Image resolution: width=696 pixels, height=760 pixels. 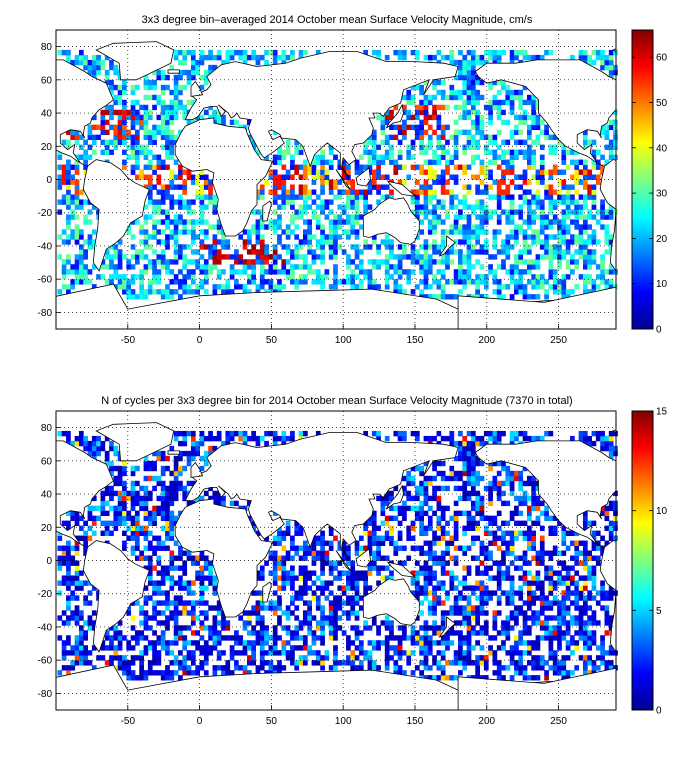 What do you see at coordinates (662, 103) in the screenshot?
I see `colorbar-tick-label: 50` at bounding box center [662, 103].